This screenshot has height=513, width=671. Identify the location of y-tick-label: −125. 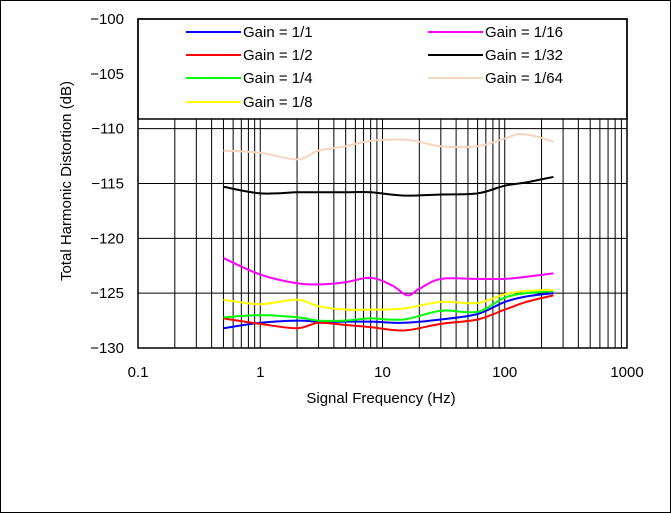
(107, 293).